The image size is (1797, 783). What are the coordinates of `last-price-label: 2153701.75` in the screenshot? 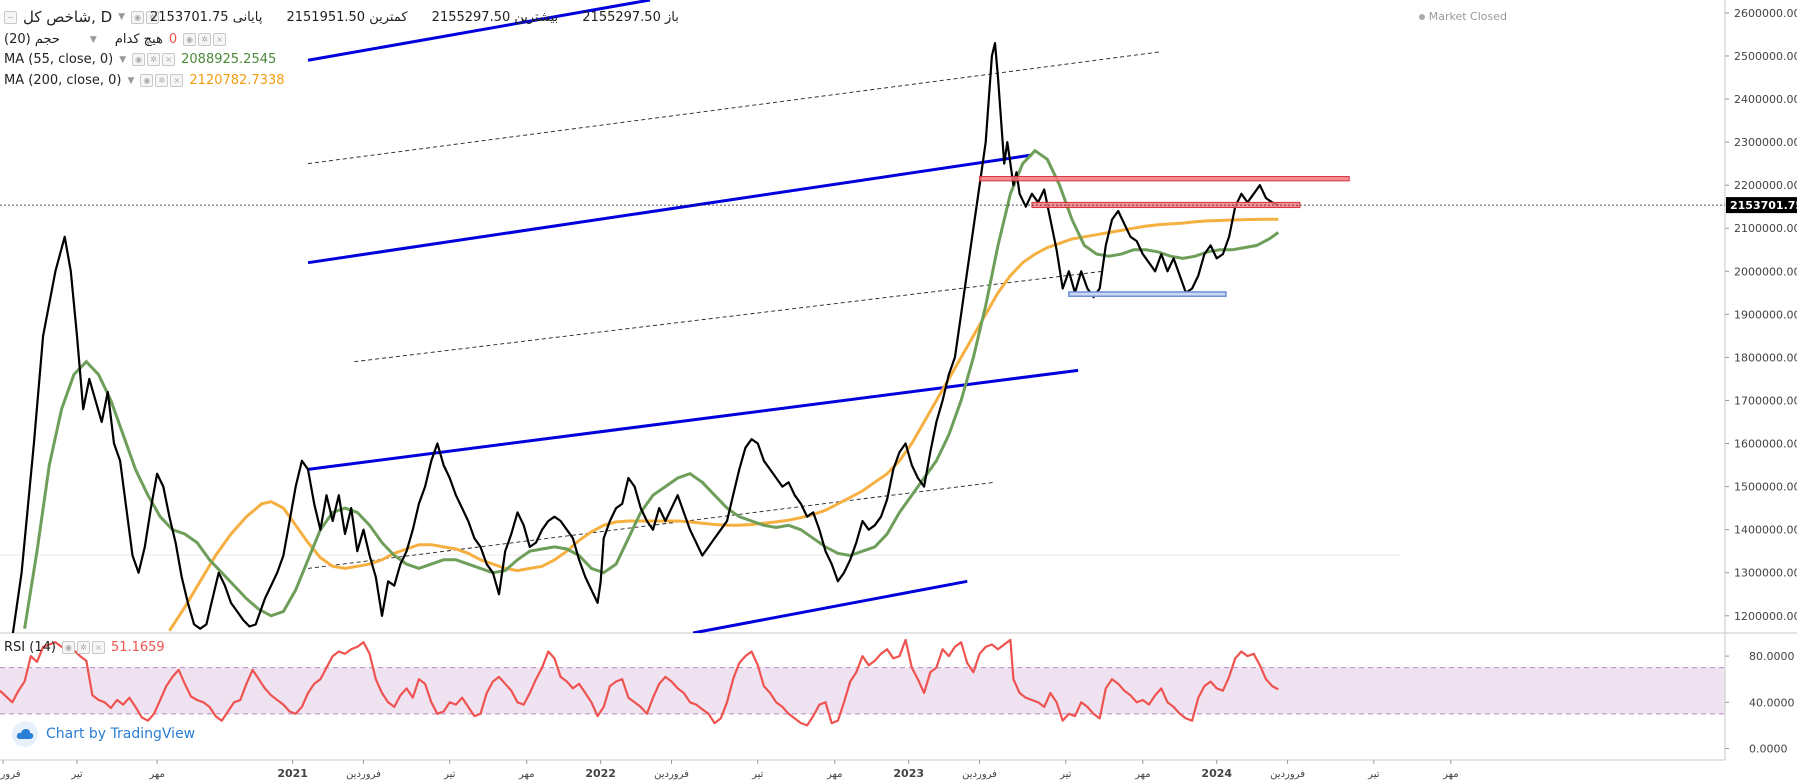 It's located at (1763, 205).